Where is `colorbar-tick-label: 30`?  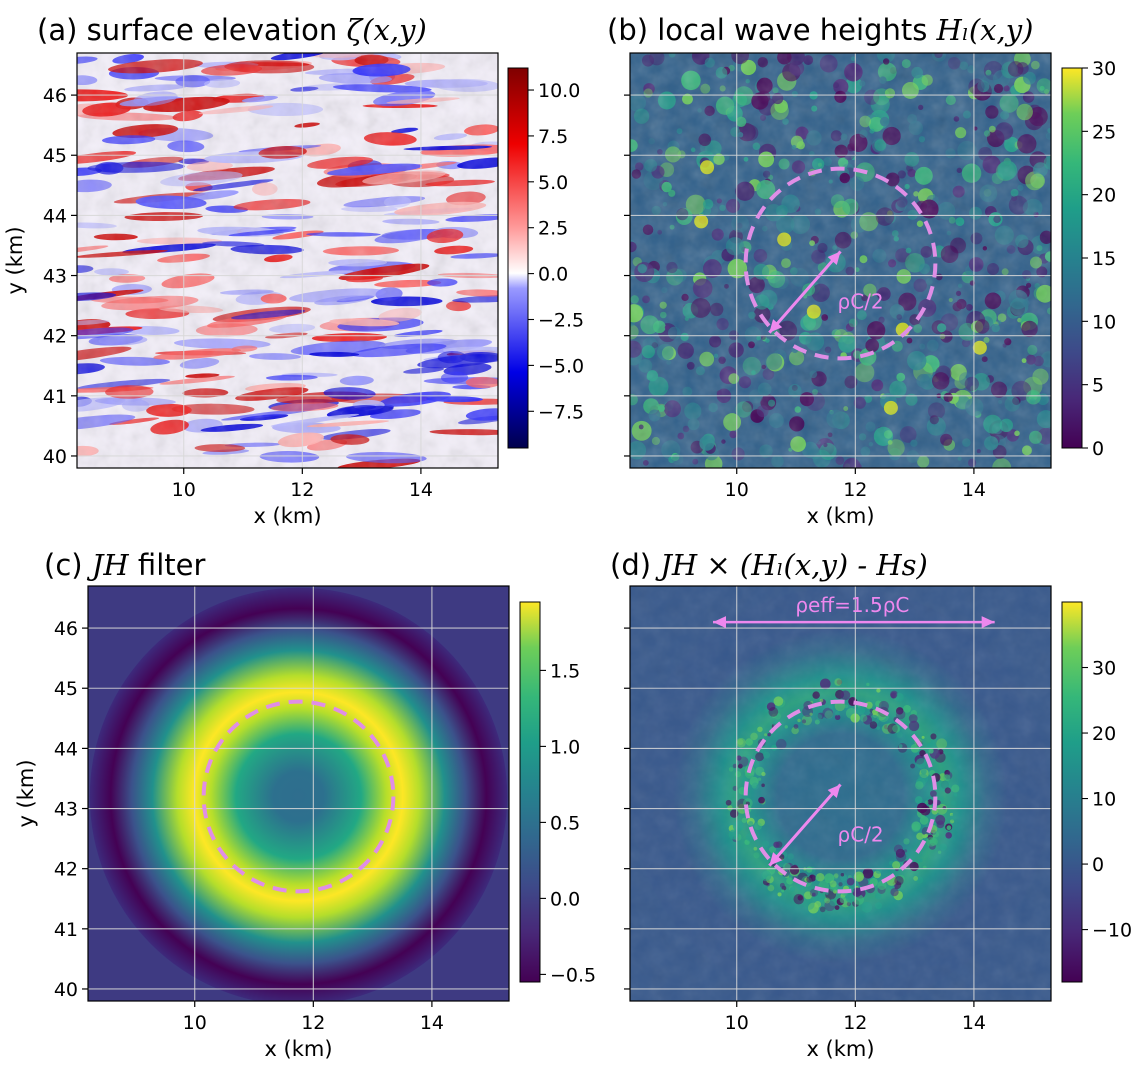
colorbar-tick-label: 30 is located at coordinates (1104, 69).